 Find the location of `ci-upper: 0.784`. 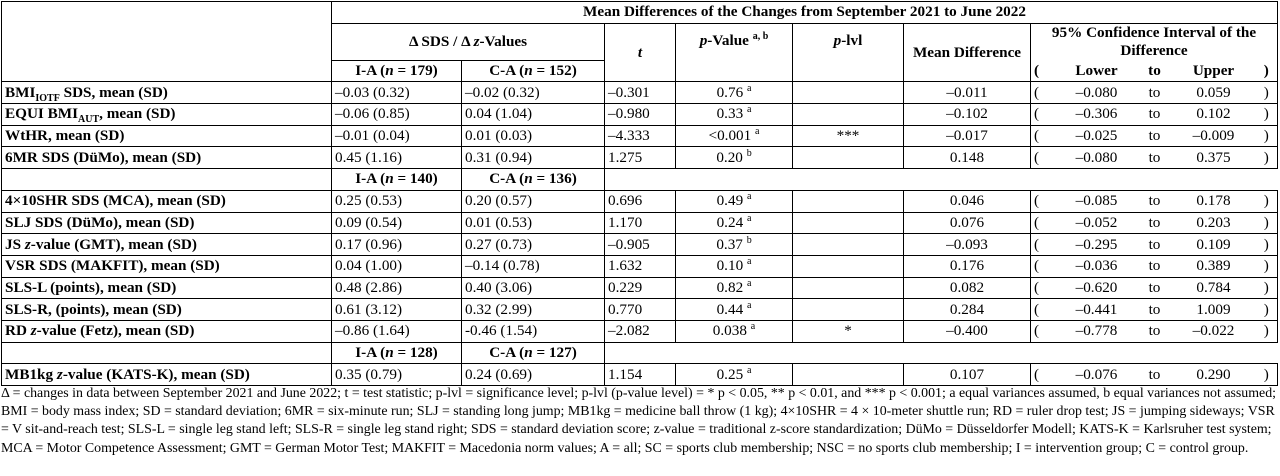

ci-upper: 0.784 is located at coordinates (1213, 288).